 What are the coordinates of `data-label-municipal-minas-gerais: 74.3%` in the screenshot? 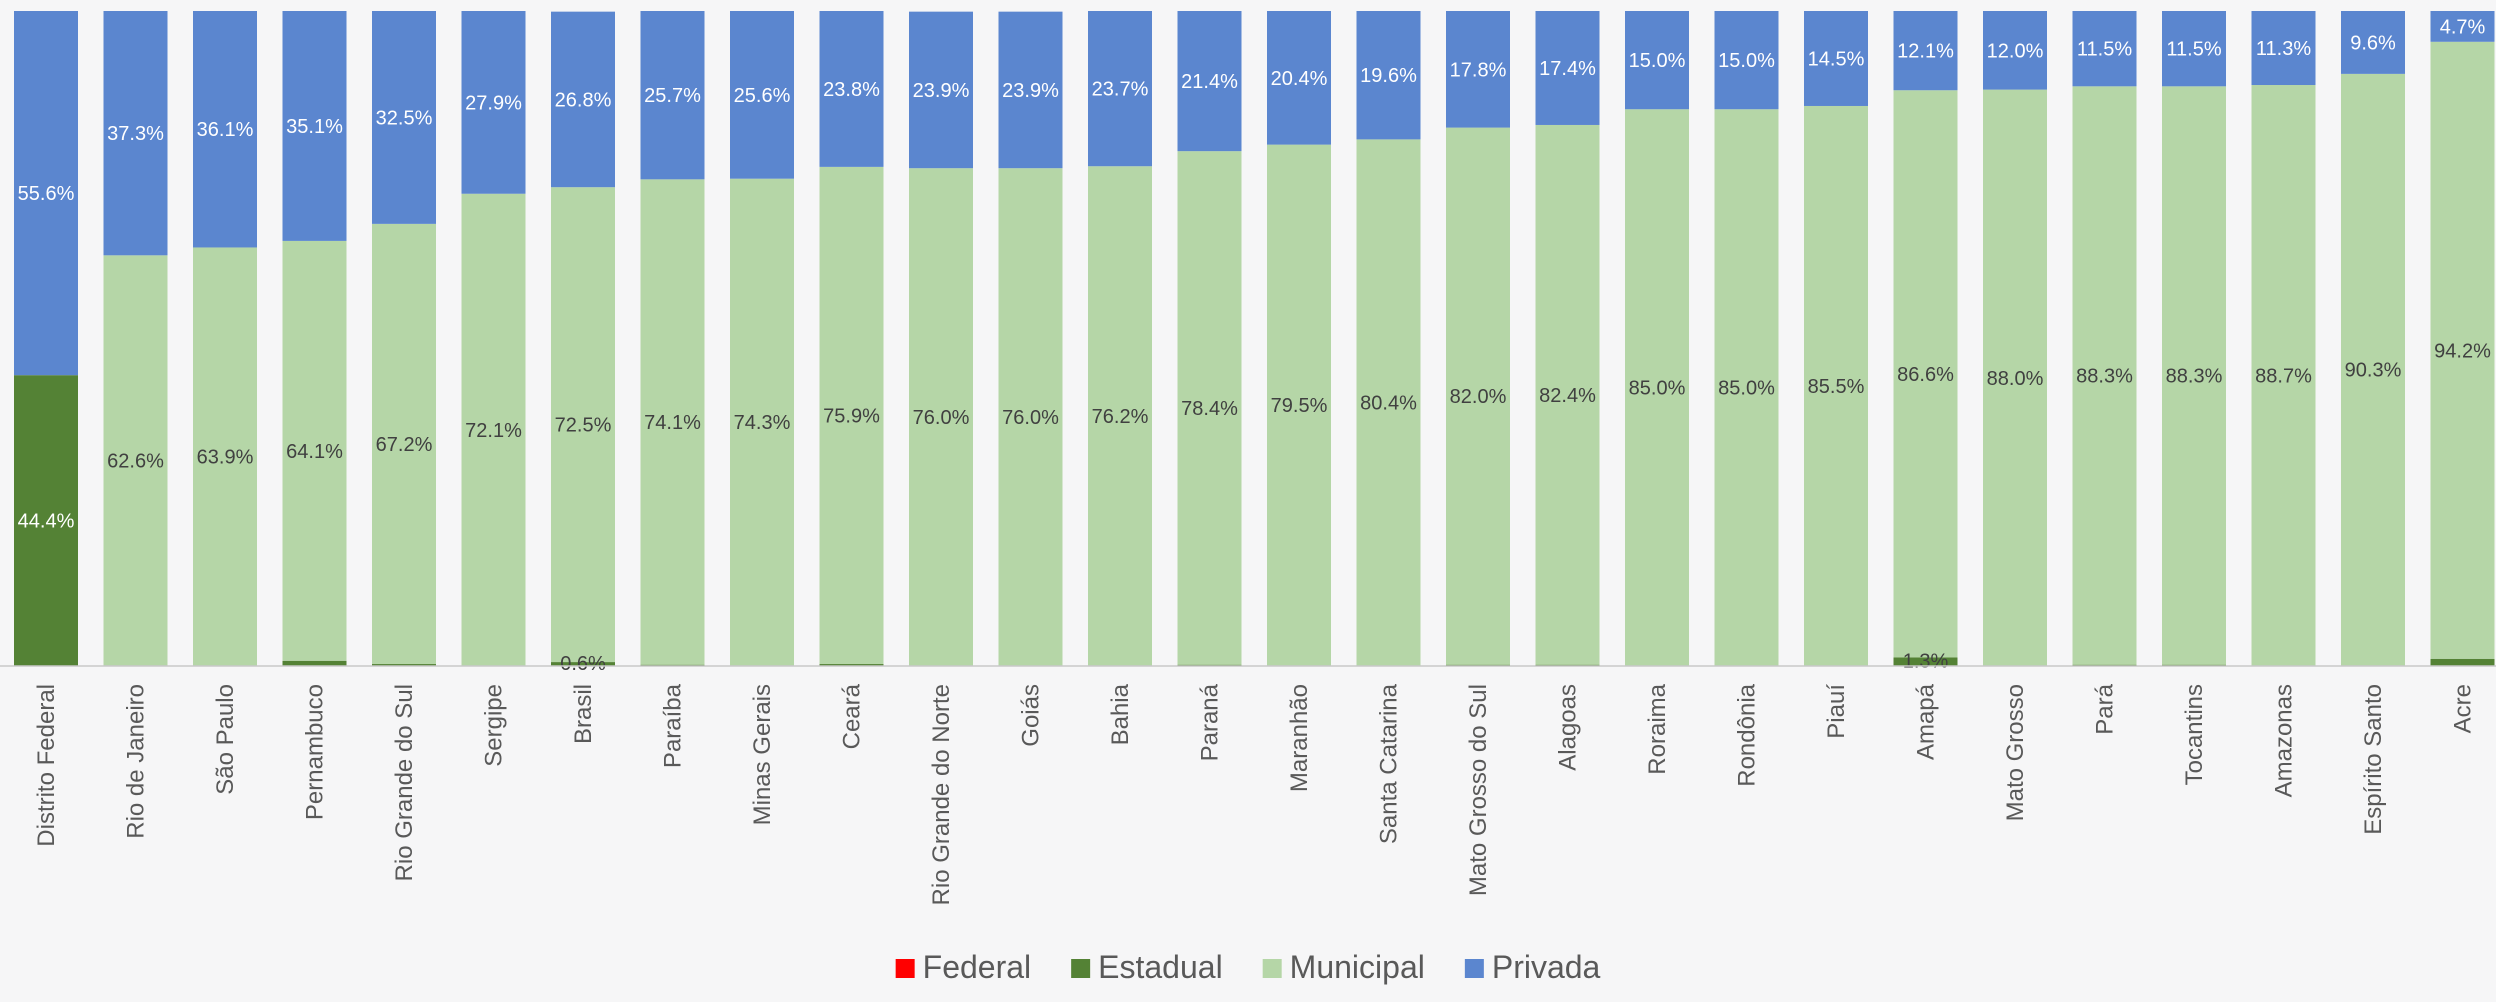 It's located at (762, 423).